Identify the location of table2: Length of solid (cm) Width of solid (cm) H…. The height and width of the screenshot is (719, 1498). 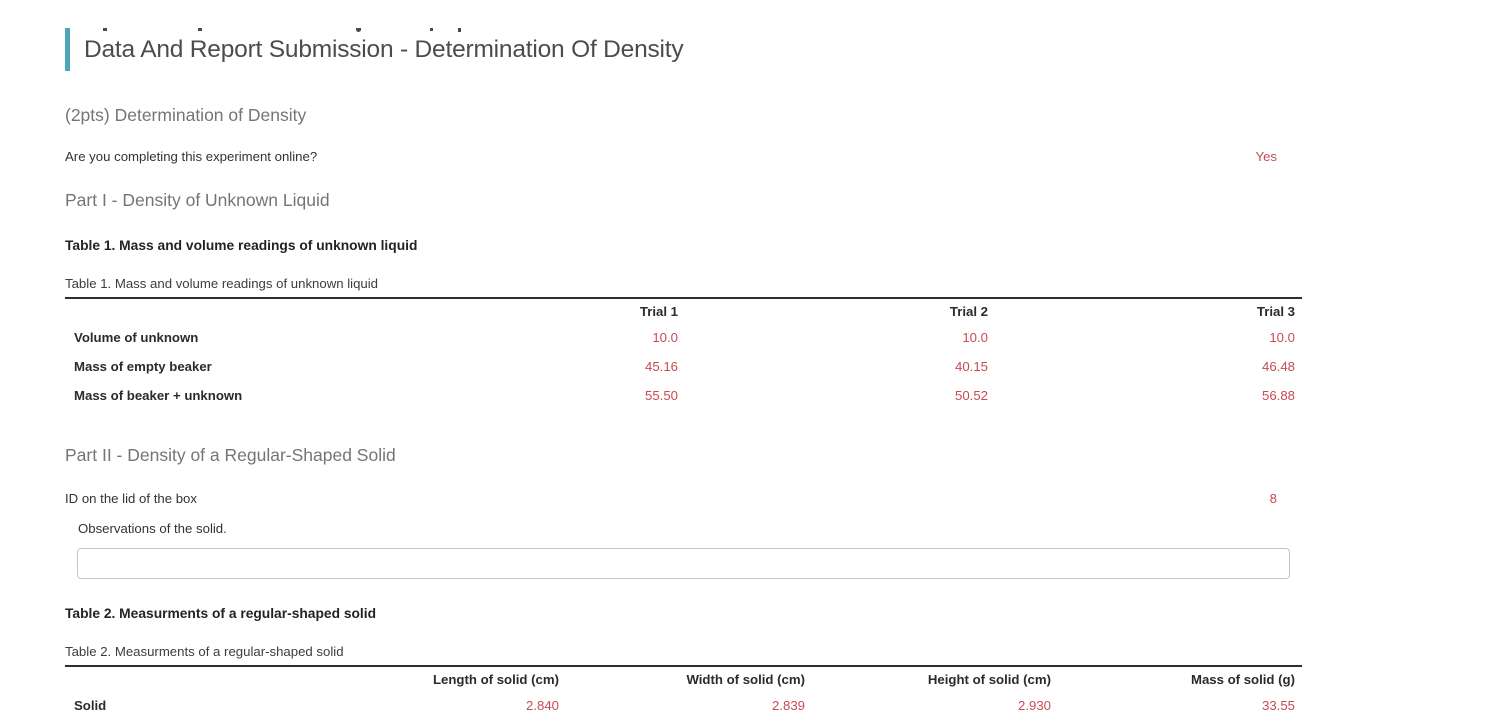
(683, 692).